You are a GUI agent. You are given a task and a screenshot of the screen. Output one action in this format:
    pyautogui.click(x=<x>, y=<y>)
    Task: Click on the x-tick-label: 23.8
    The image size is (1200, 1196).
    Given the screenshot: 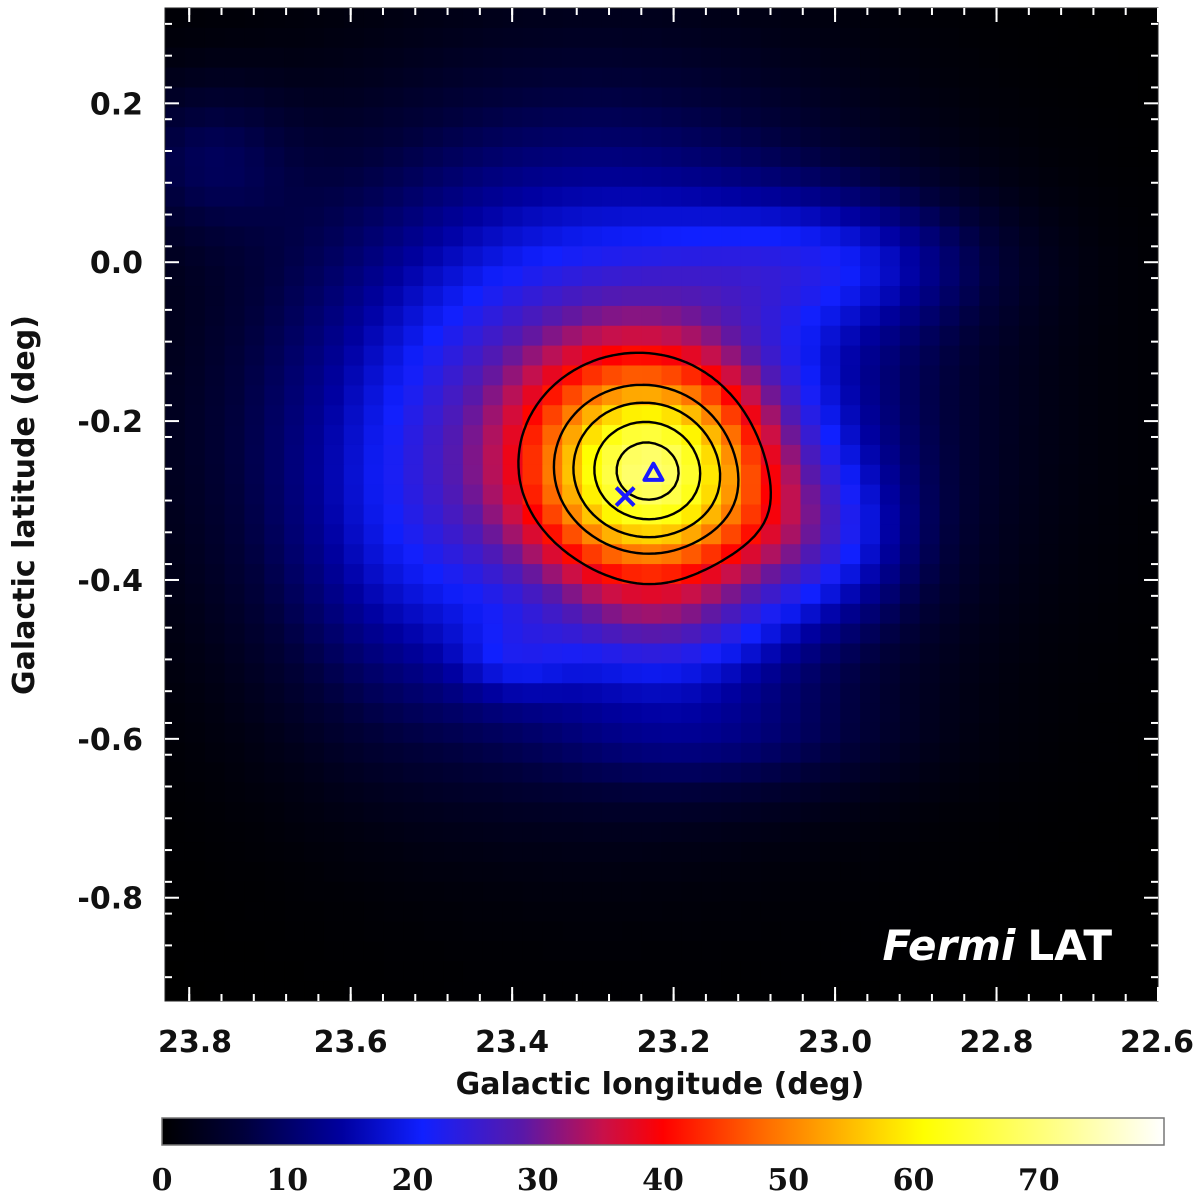 What is the action you would take?
    pyautogui.click(x=195, y=1042)
    